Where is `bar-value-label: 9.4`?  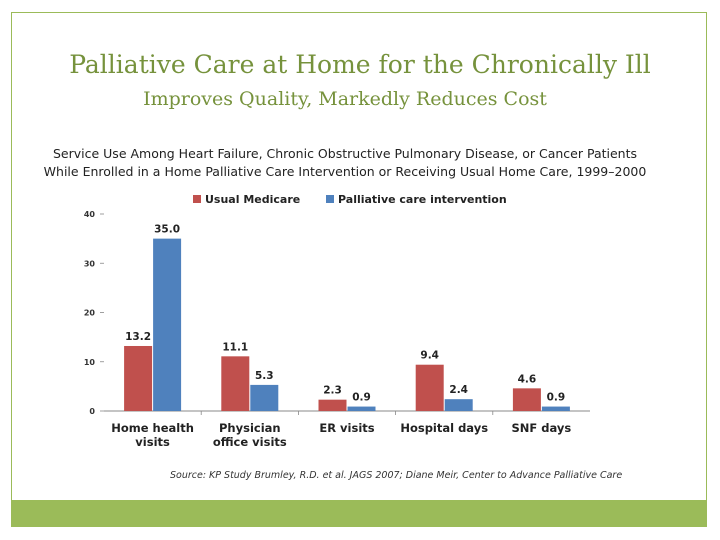
bar-value-label: 9.4 is located at coordinates (429, 356).